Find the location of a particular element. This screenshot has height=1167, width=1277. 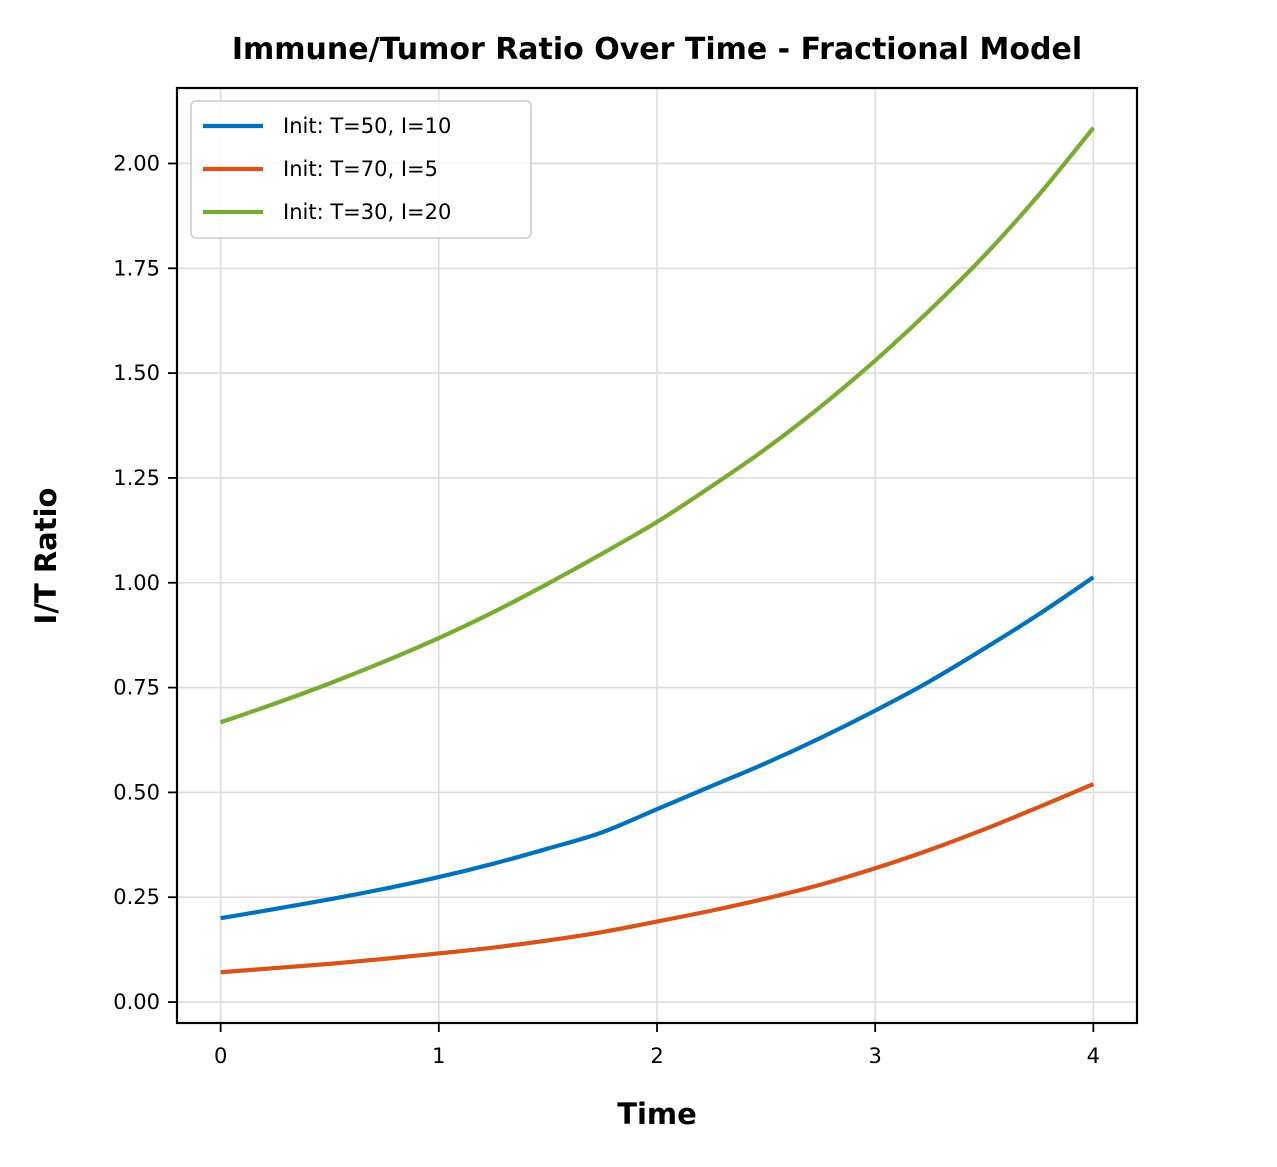

x-axis-title: Time is located at coordinates (657, 1114).